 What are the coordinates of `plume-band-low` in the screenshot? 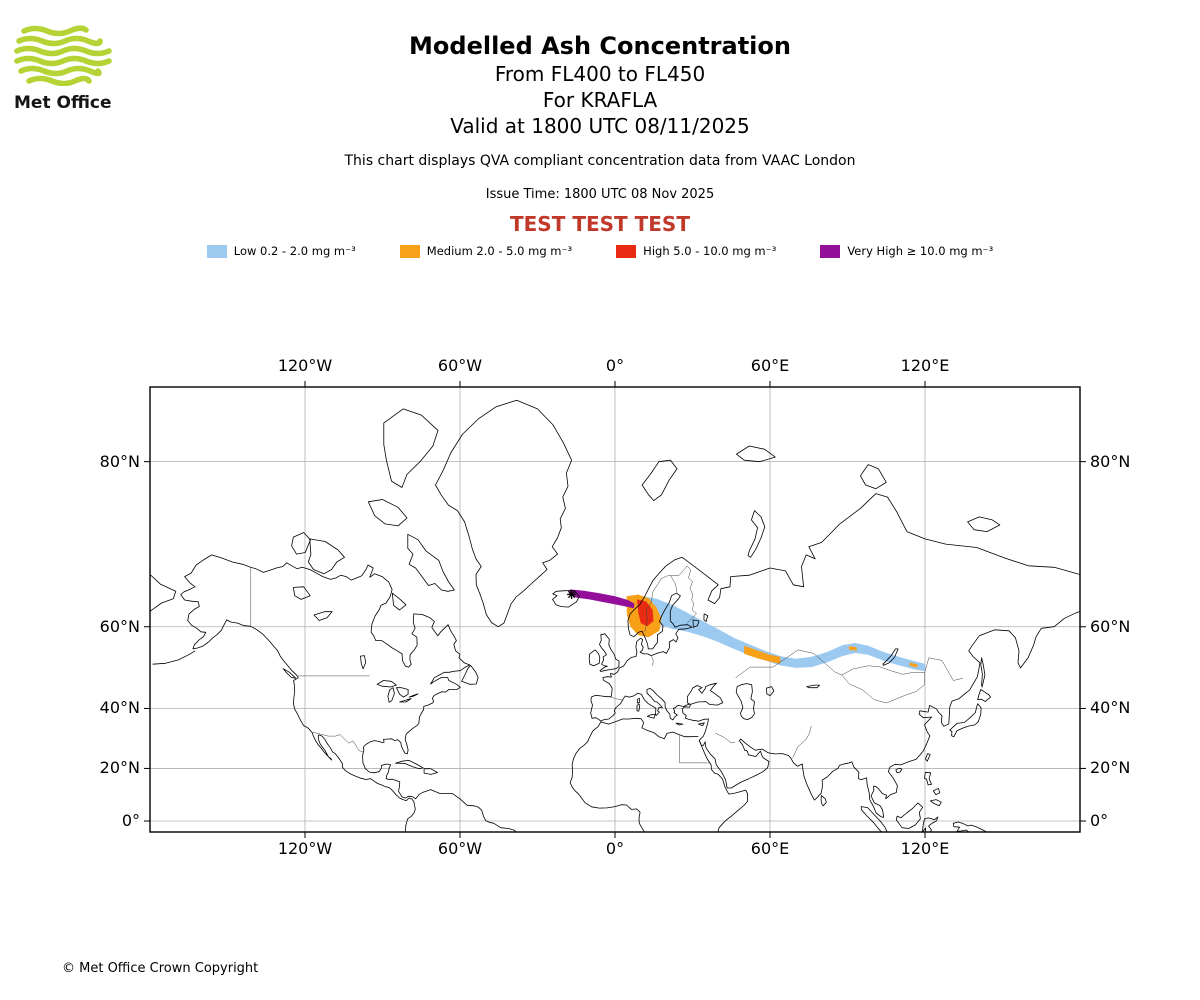 It's located at (782, 633).